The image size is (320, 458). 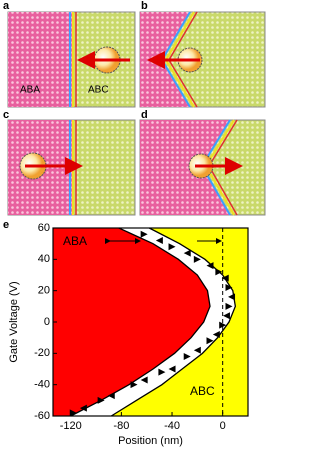 What do you see at coordinates (6, 115) in the screenshot?
I see `panel-label: c` at bounding box center [6, 115].